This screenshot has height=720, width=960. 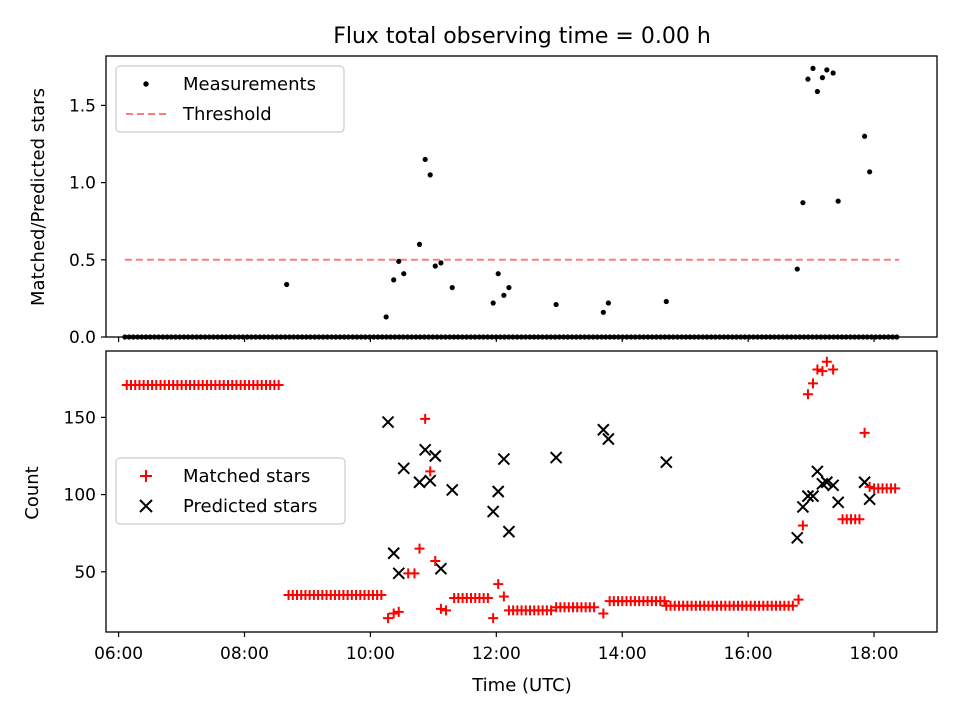 I want to click on predicted-legend-label: Predicted stars, so click(x=250, y=506).